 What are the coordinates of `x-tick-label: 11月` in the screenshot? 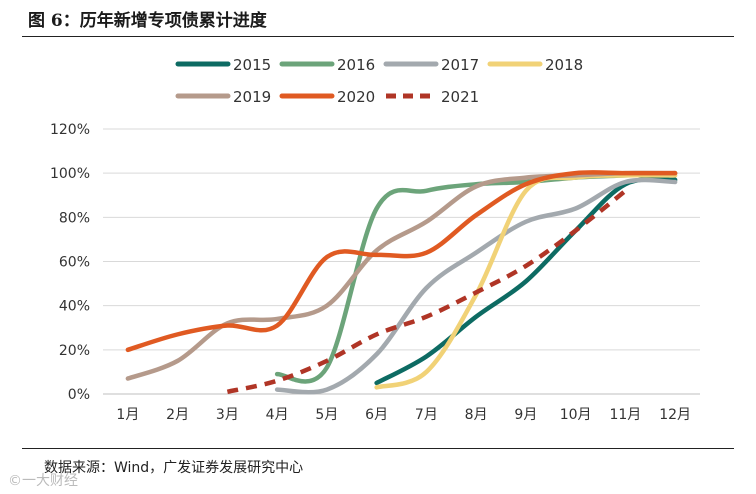 It's located at (625, 415).